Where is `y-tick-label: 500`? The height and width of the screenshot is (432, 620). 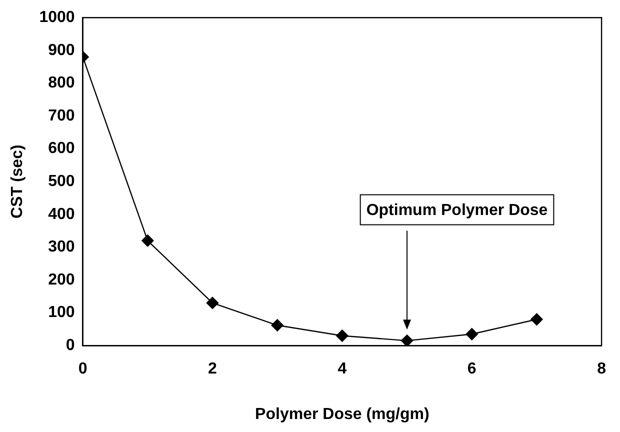
y-tick-label: 500 is located at coordinates (61, 181).